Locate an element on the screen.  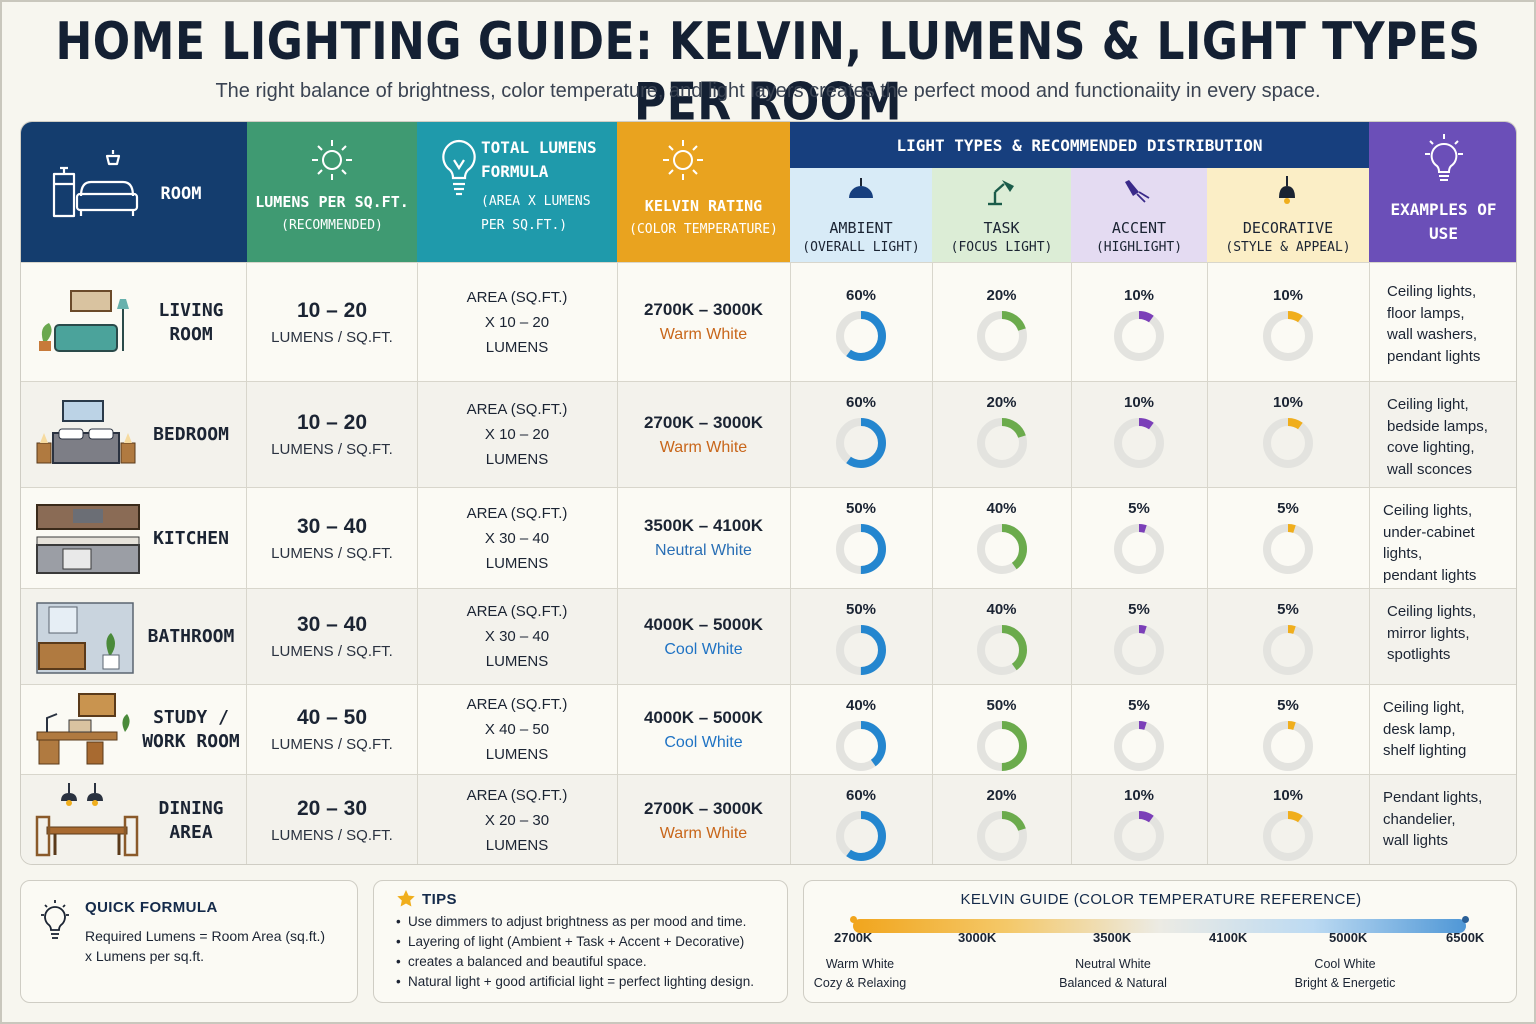
kelvin-cell: 2700K – 3000K Warm White is located at coordinates (703, 819).